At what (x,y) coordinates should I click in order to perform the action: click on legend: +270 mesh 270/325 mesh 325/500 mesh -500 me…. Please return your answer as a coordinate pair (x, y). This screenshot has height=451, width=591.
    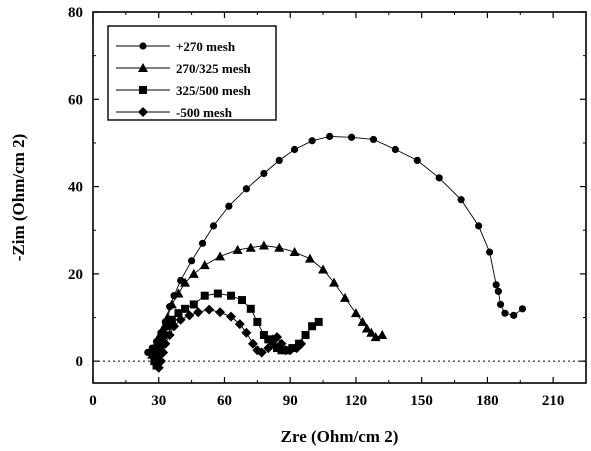
    Looking at the image, I should click on (192, 73).